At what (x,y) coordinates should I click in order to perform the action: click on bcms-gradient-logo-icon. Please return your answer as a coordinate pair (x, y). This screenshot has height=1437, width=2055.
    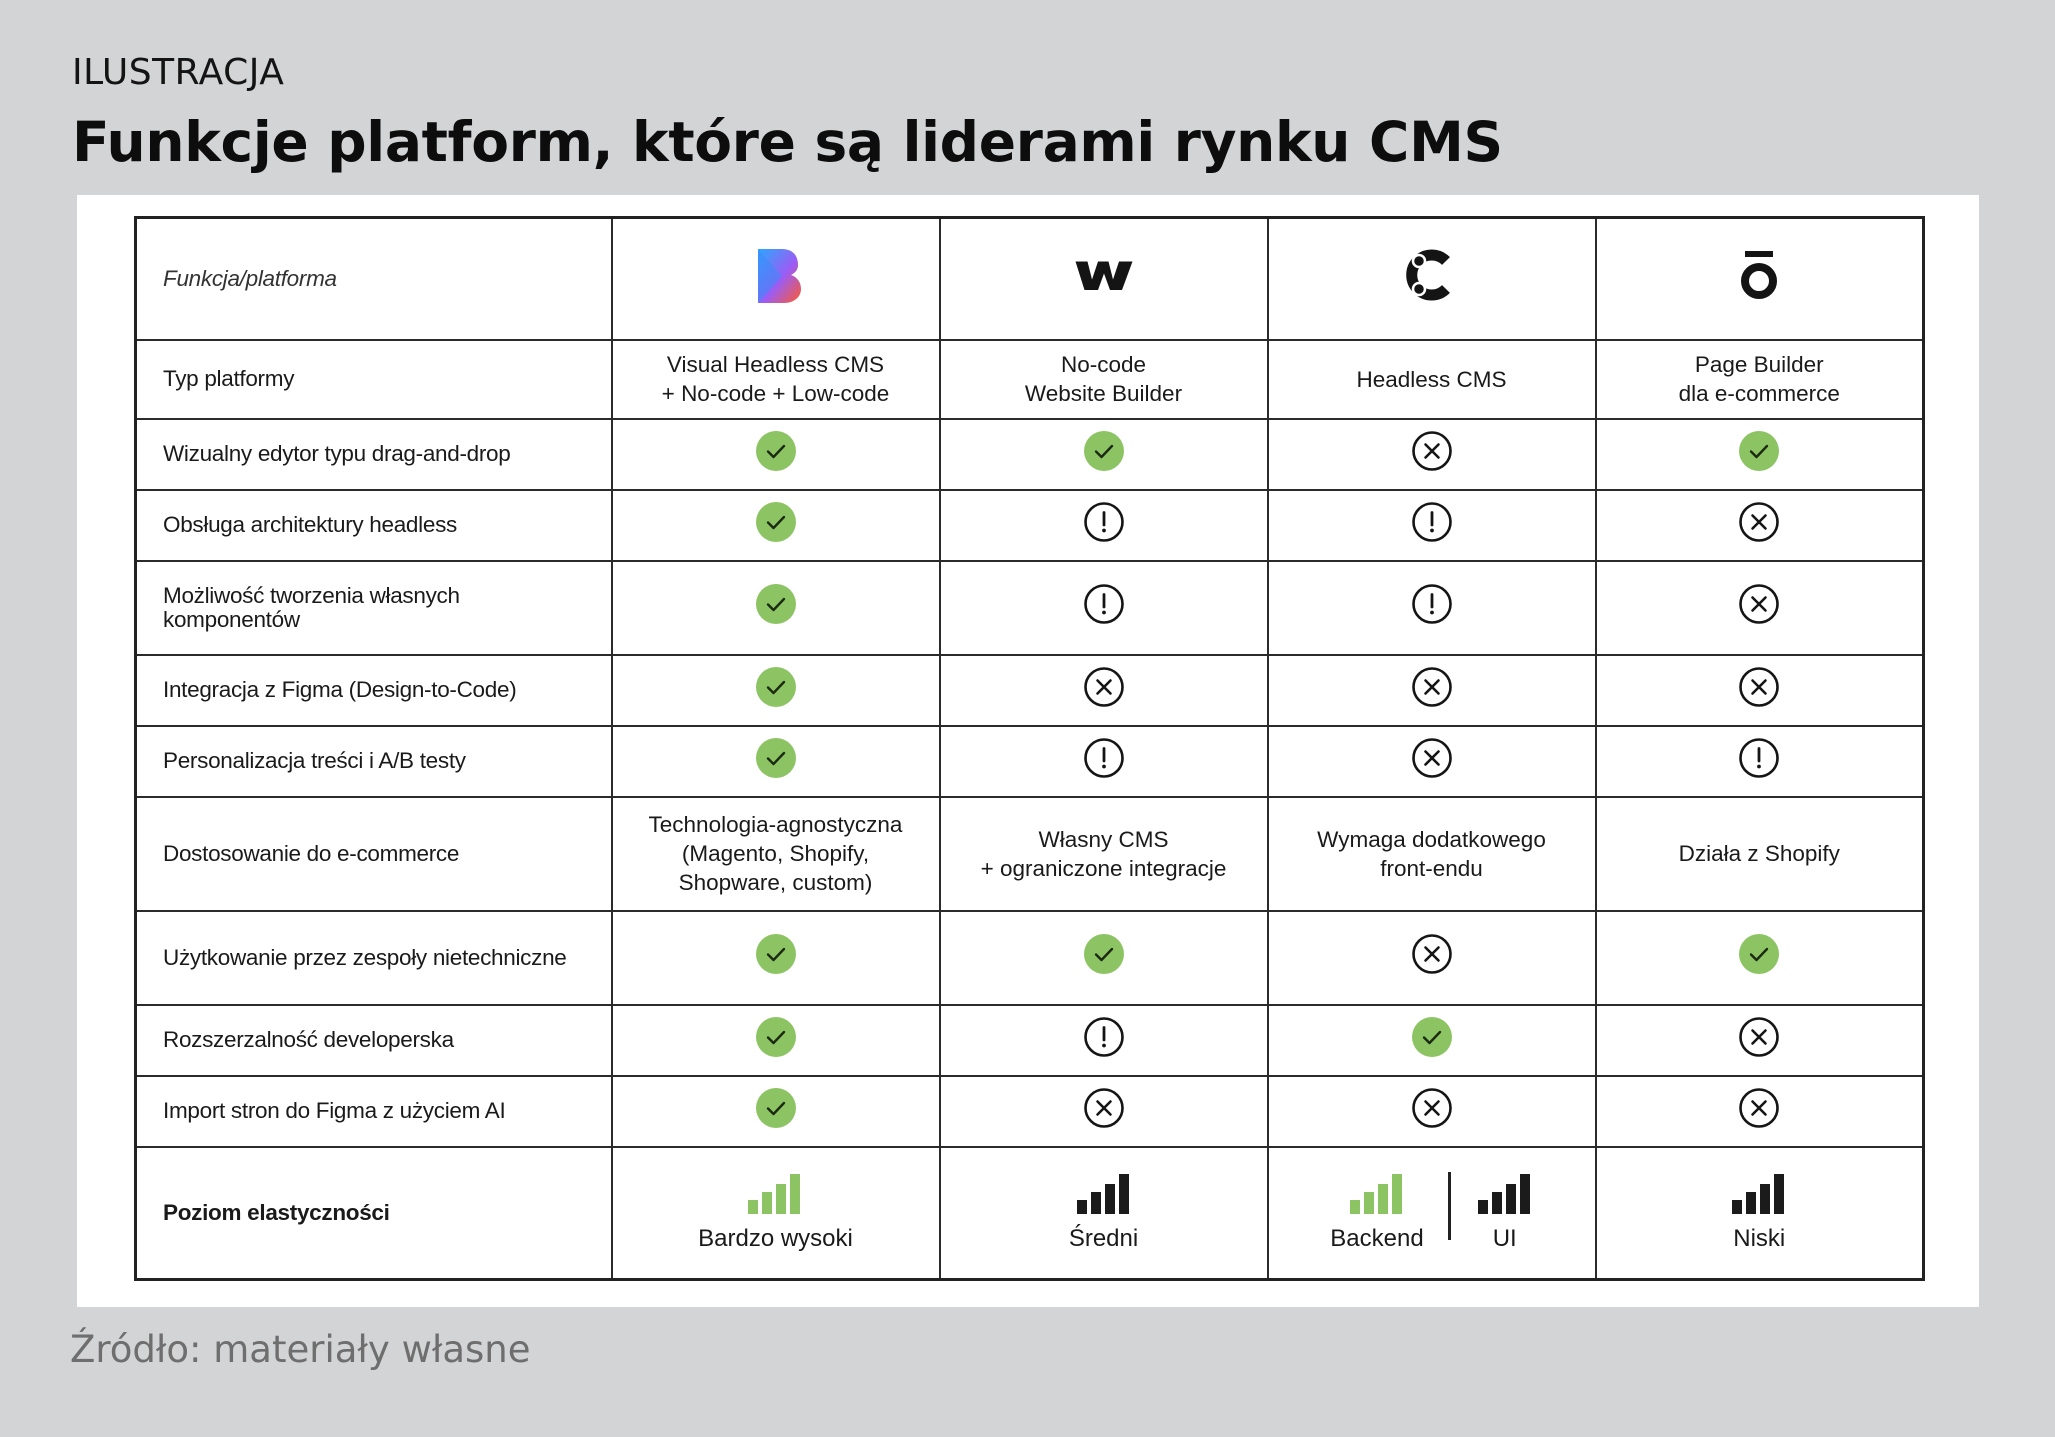
    Looking at the image, I should click on (776, 275).